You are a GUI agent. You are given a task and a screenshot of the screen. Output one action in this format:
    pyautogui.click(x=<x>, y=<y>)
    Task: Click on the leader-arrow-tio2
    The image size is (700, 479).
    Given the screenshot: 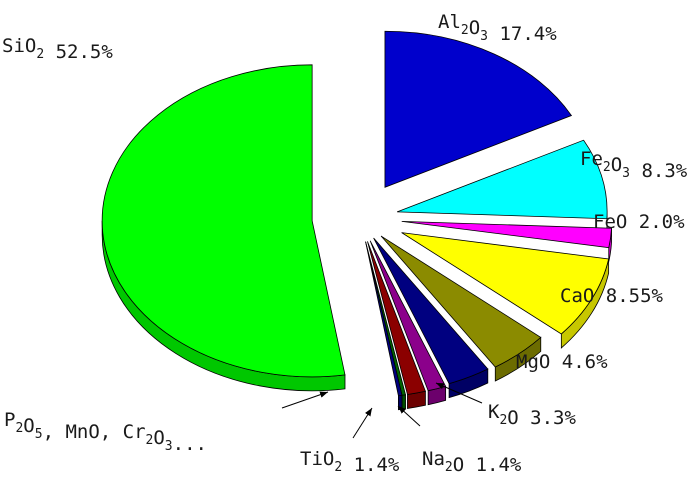 What is the action you would take?
    pyautogui.click(x=362, y=423)
    